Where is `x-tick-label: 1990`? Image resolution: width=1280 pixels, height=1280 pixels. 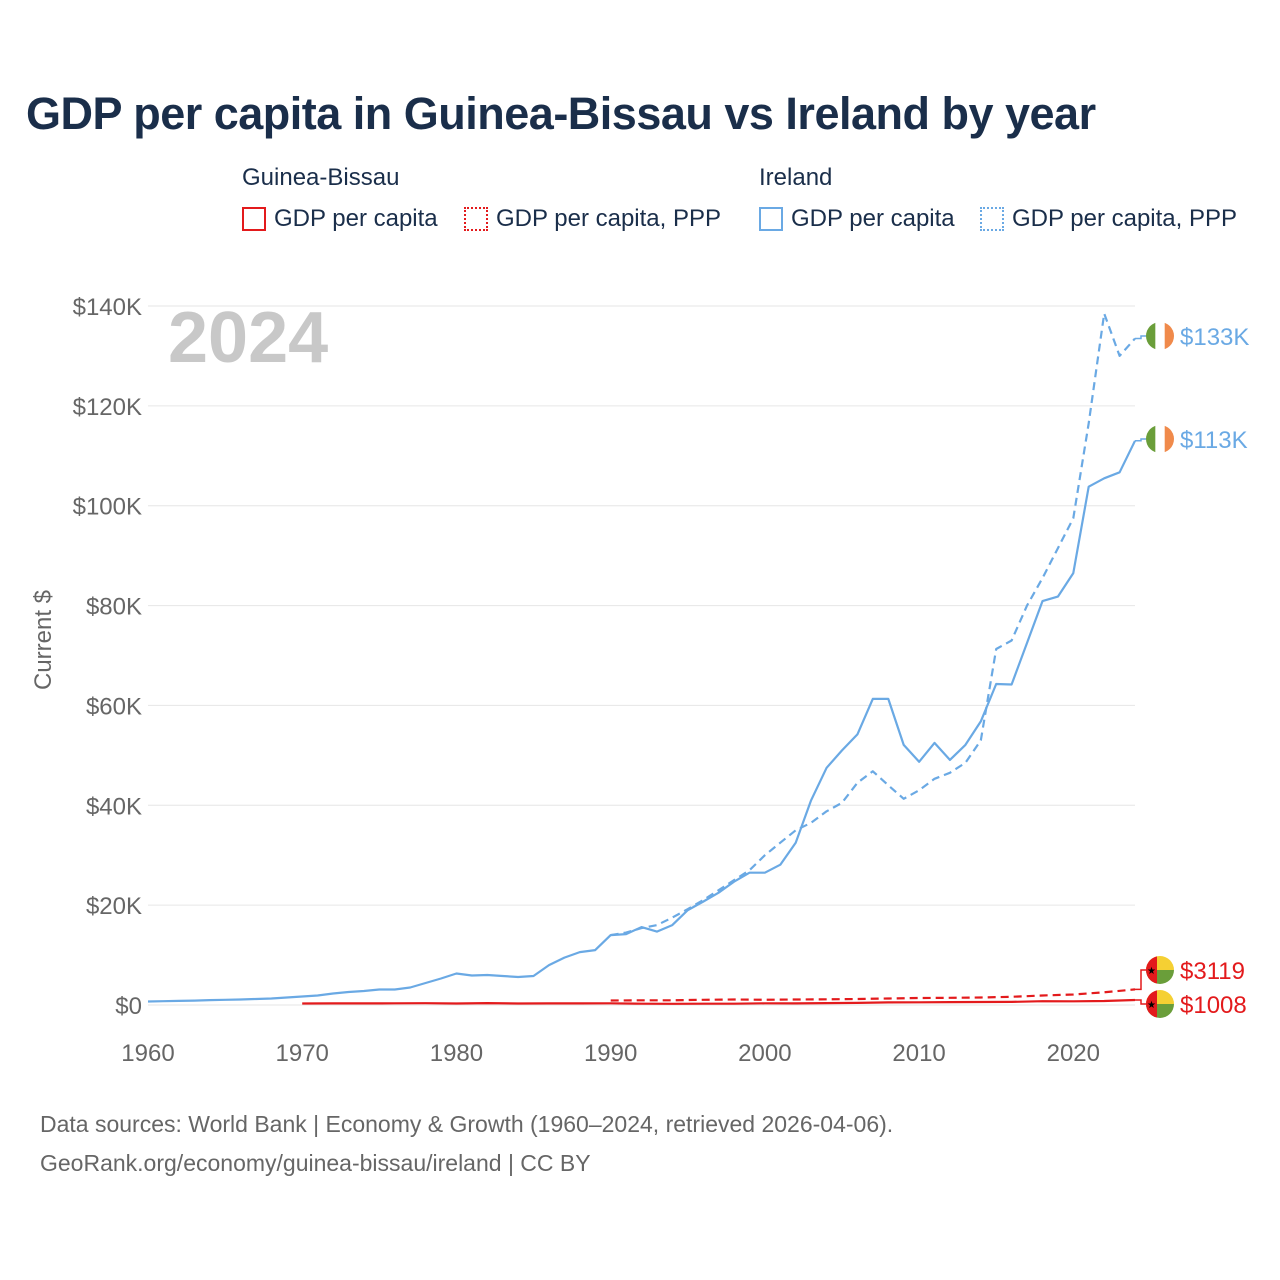
x-tick-label: 1990 is located at coordinates (610, 1053).